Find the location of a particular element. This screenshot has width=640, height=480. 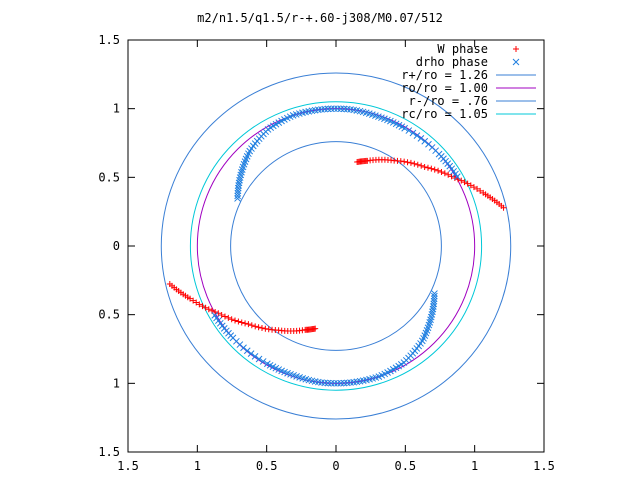

y-tick-label: 1 is located at coordinates (116, 109).